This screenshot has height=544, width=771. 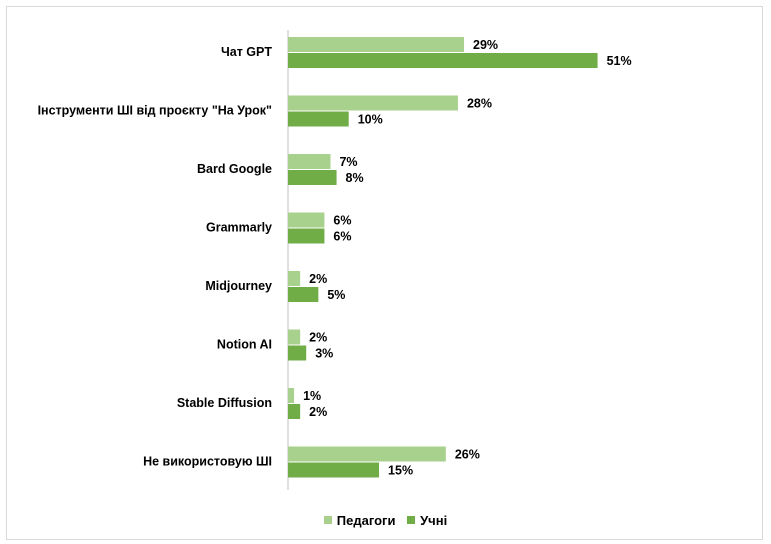 What do you see at coordinates (400, 471) in the screenshot?
I see `data-label: 15%` at bounding box center [400, 471].